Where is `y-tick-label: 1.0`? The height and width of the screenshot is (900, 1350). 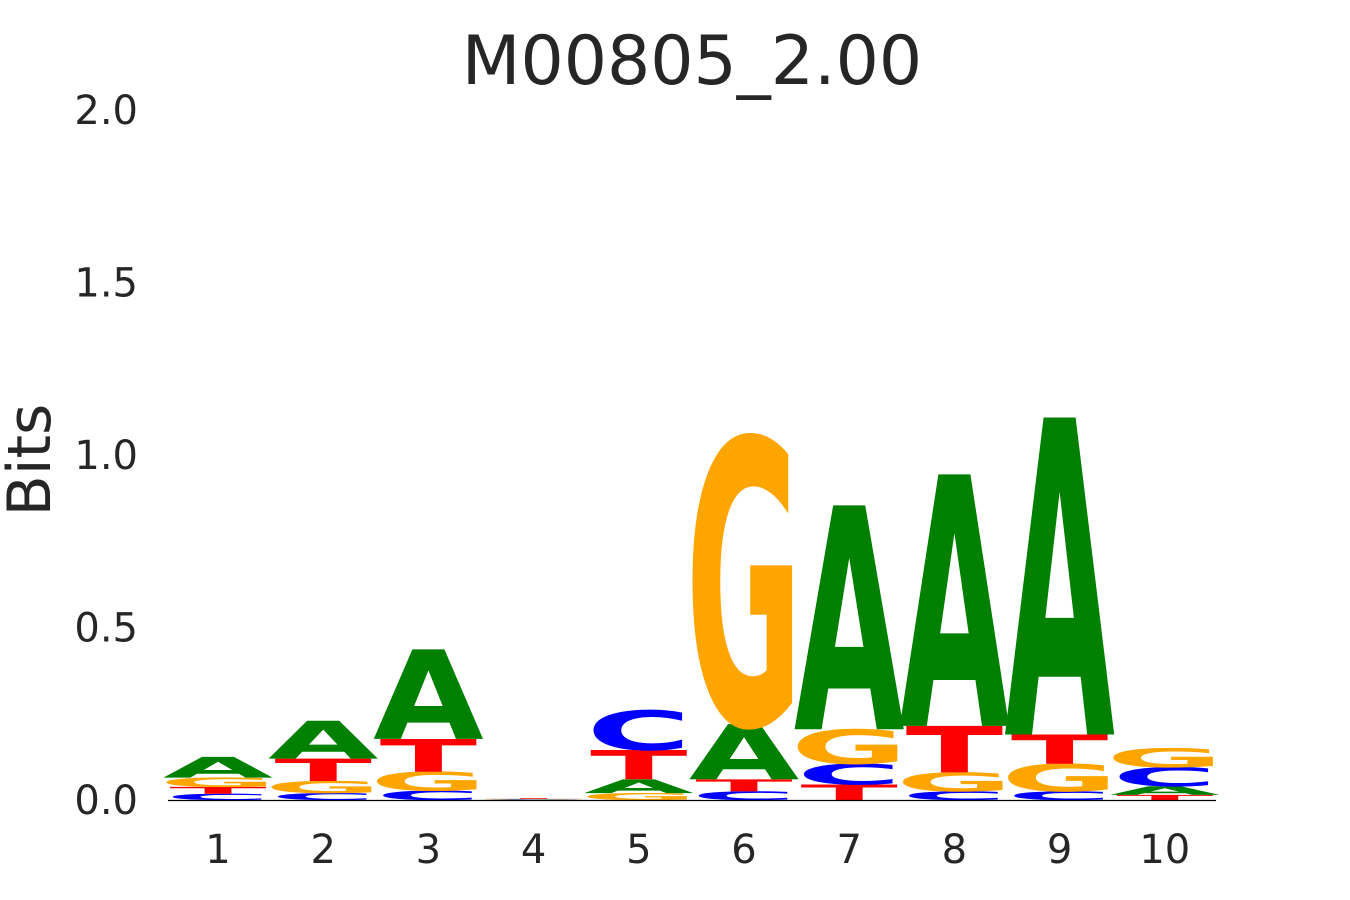
y-tick-label: 1.0 is located at coordinates (106, 456).